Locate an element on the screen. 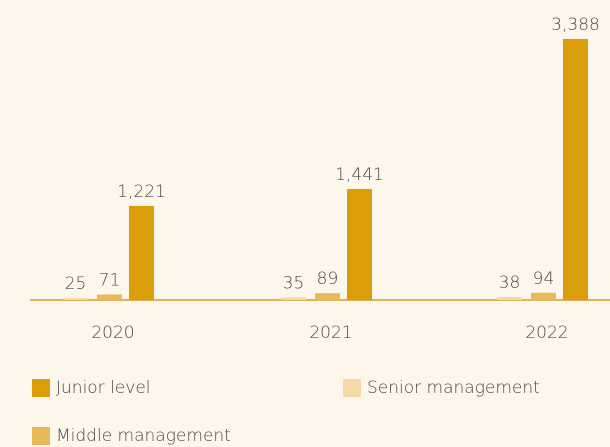  data-label: 38 is located at coordinates (510, 283).